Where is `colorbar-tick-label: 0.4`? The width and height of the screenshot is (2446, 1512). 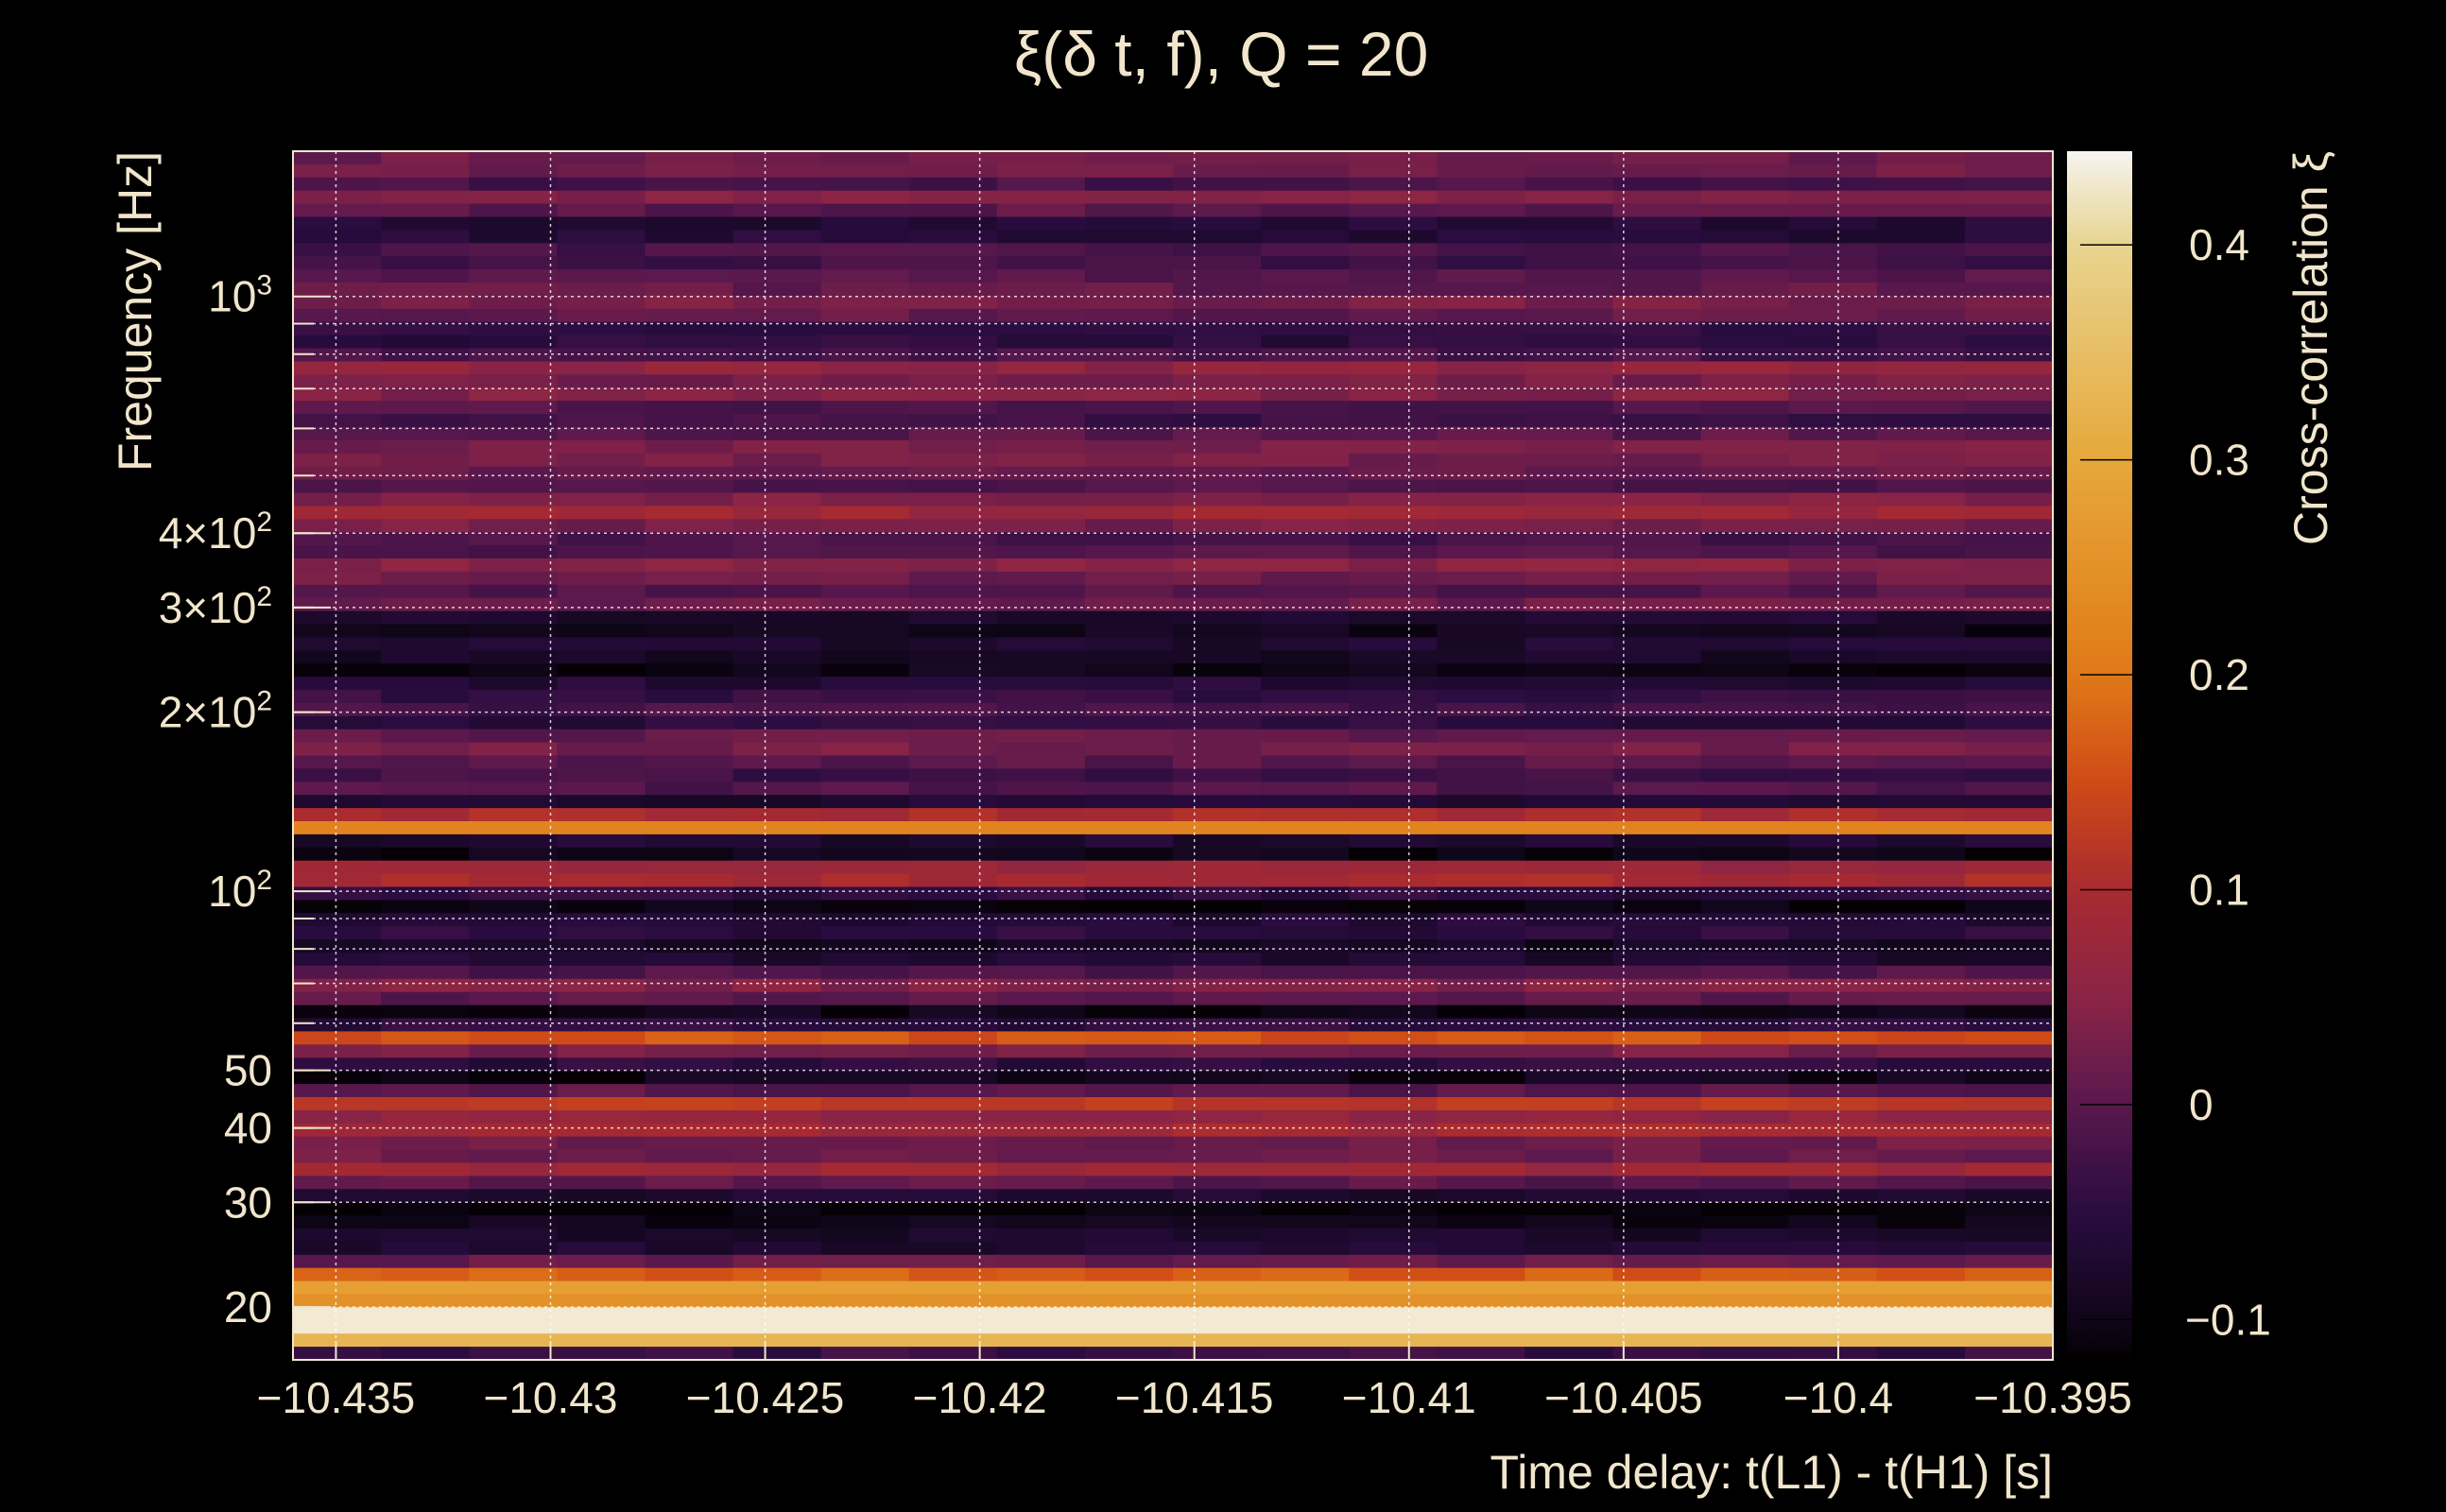
colorbar-tick-label: 0.4 is located at coordinates (2219, 244).